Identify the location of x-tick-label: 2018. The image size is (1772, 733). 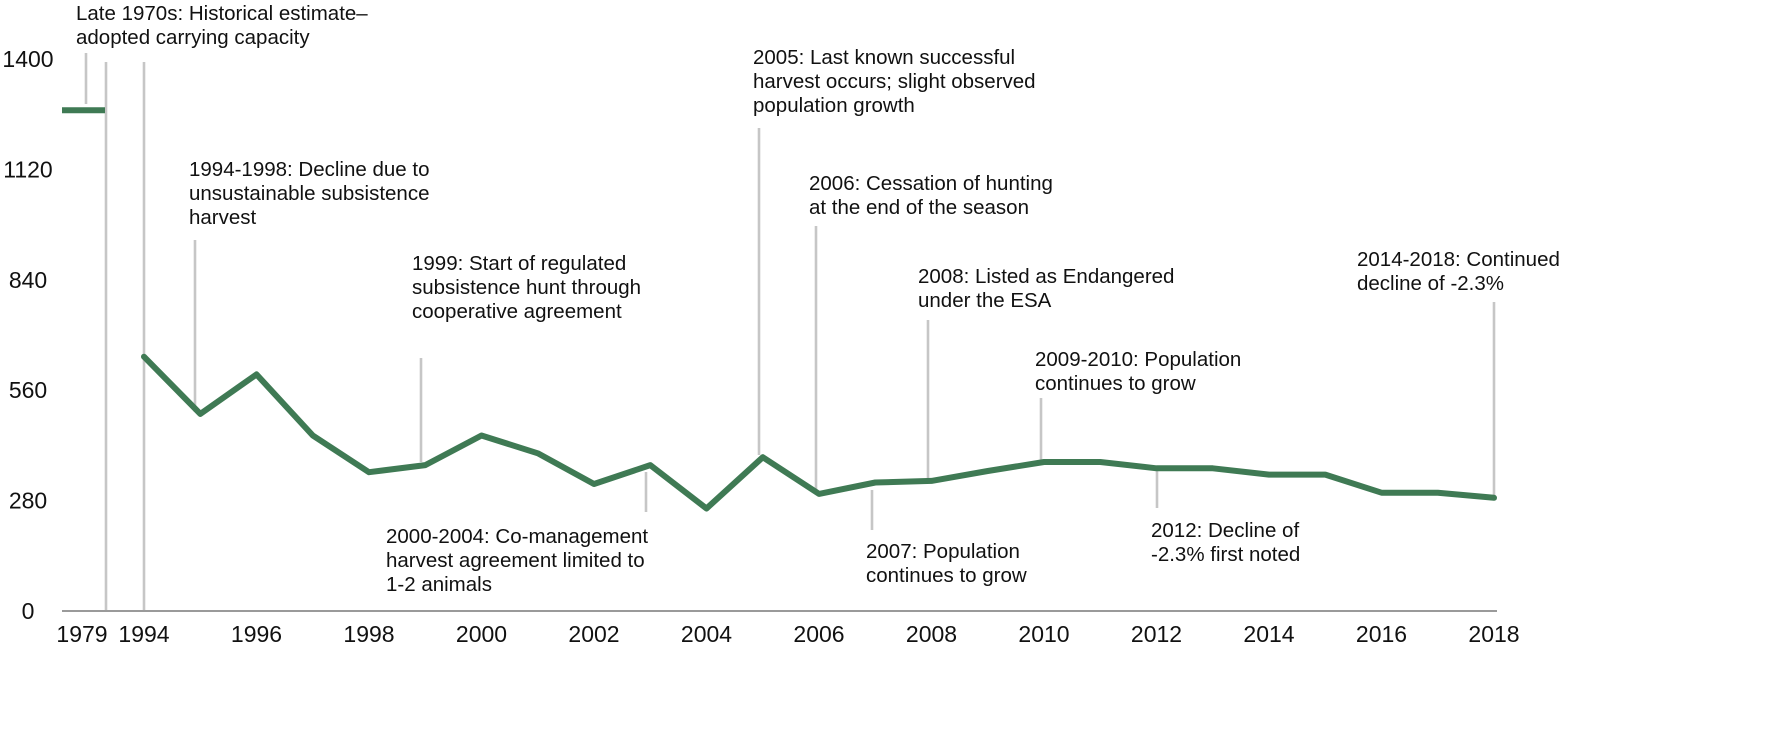
(1493, 634).